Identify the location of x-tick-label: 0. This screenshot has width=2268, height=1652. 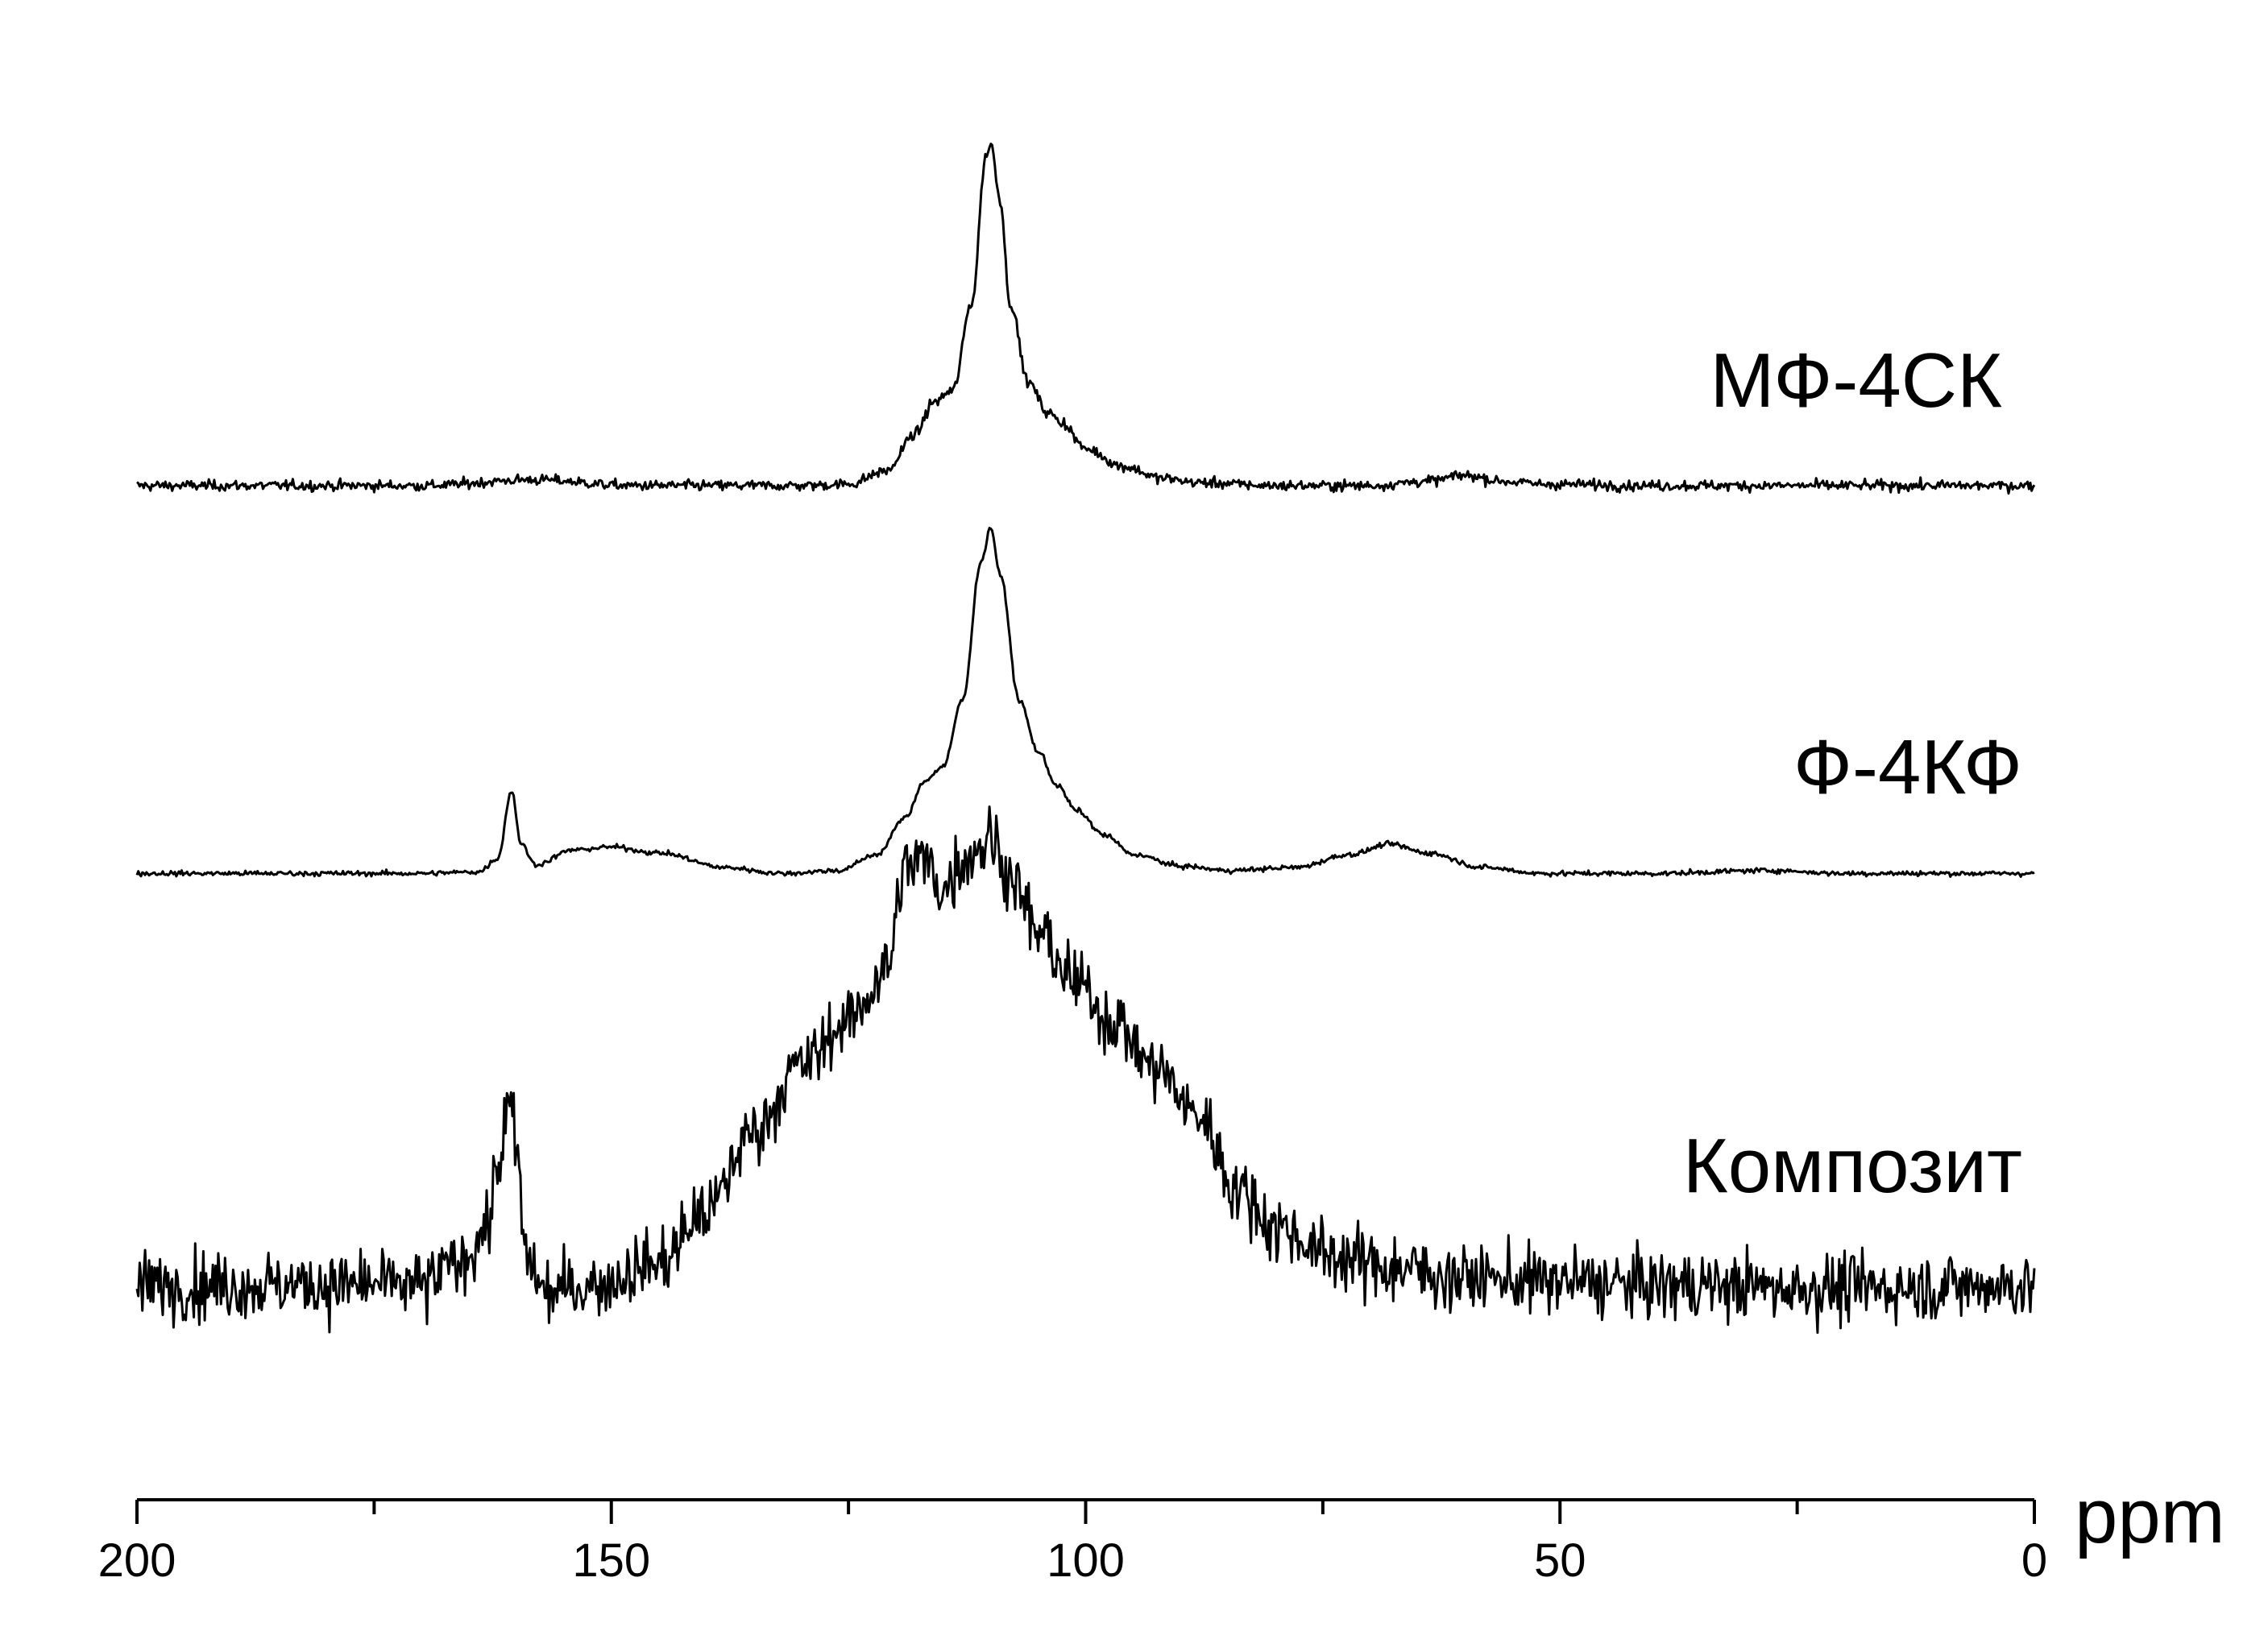
(2034, 1560).